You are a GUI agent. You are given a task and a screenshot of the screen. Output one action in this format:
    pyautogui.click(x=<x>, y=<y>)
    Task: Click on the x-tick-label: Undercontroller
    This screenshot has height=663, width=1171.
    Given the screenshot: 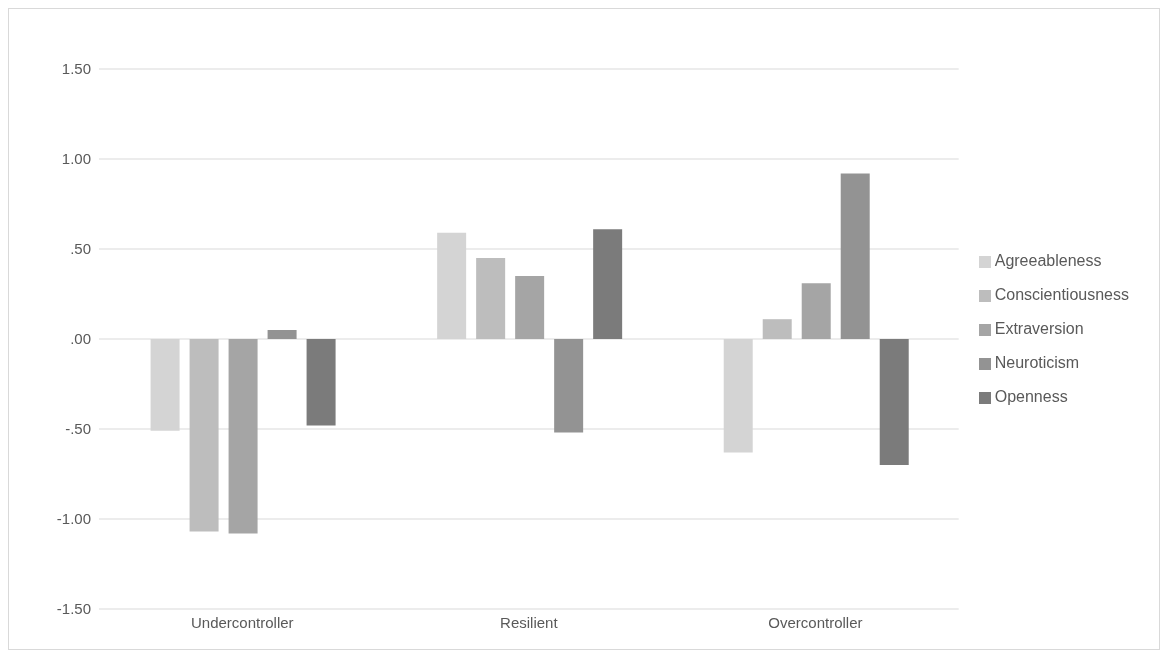 What is the action you would take?
    pyautogui.click(x=242, y=622)
    